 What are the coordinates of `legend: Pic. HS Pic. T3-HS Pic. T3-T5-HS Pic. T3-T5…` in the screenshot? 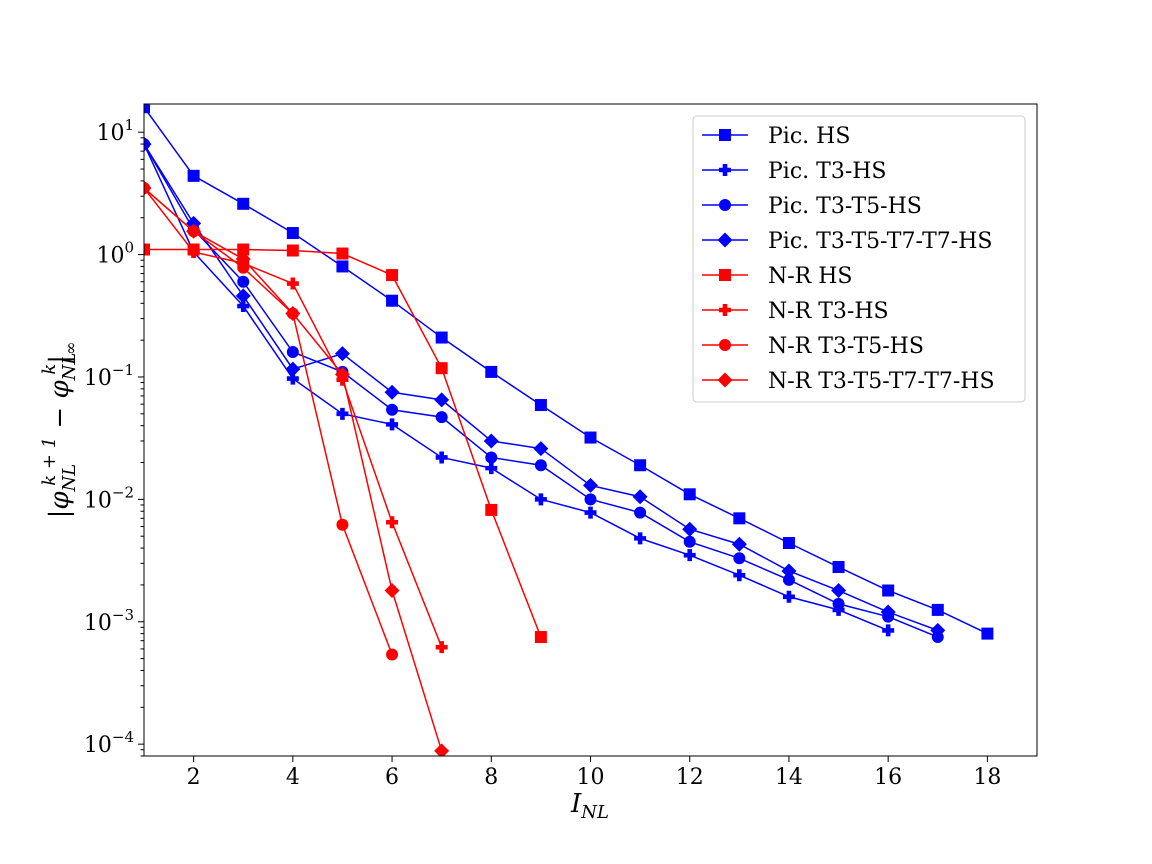 It's located at (859, 259).